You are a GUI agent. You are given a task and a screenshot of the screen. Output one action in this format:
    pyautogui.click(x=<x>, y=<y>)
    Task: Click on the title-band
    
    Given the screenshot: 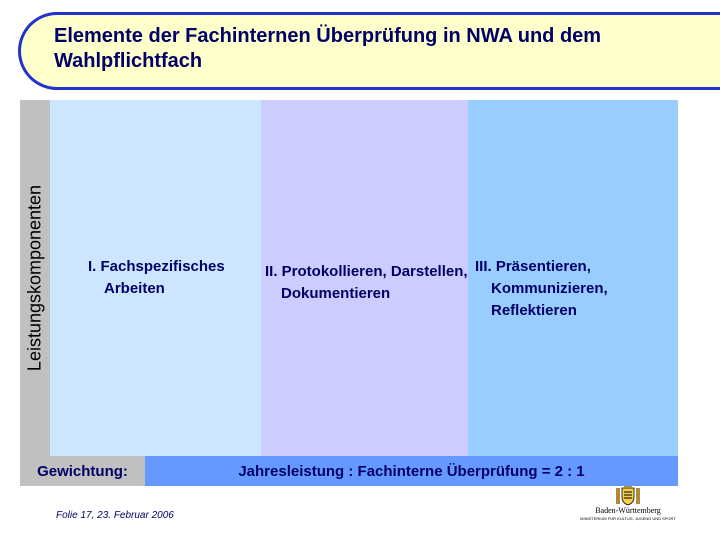 What is the action you would take?
    pyautogui.click(x=369, y=51)
    